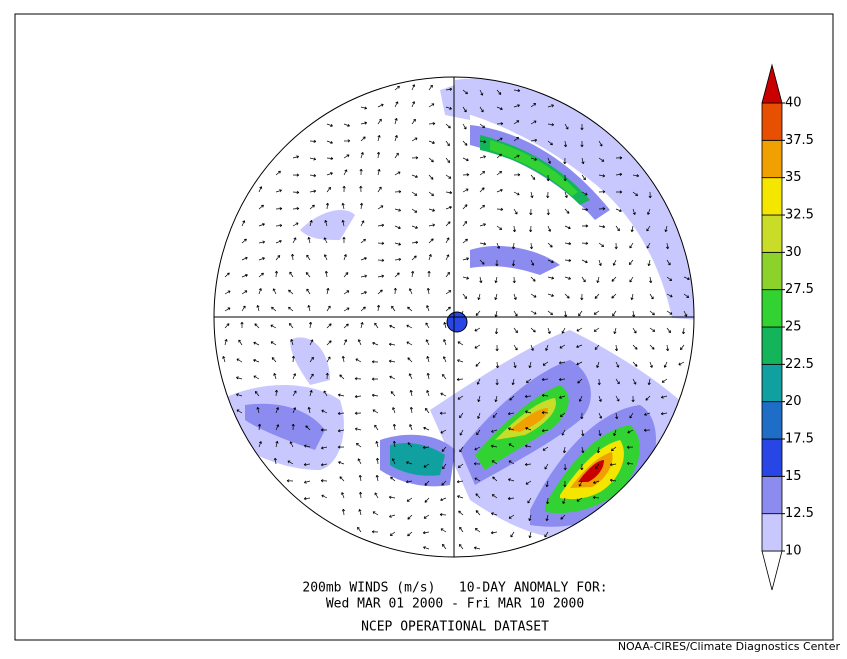 The height and width of the screenshot is (659, 847). I want to click on credit: NOAA-CIRES/Climate Diagnostics Center, so click(729, 646).